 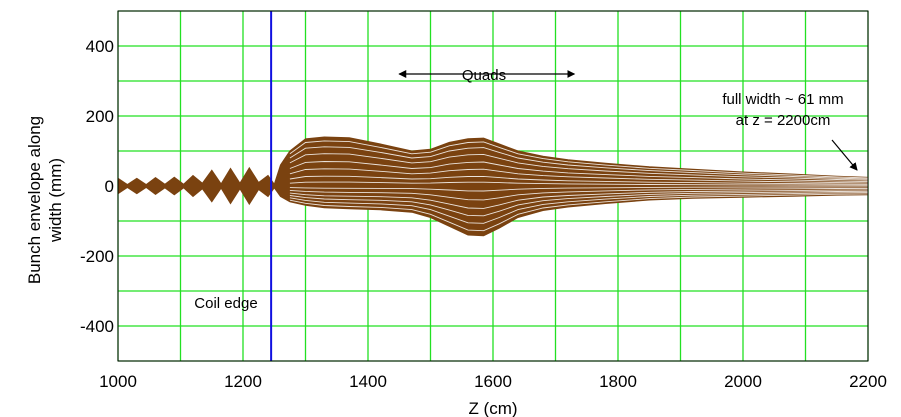 I want to click on y-tick-labels: 400 200 0 -200 -400, so click(x=97, y=186).